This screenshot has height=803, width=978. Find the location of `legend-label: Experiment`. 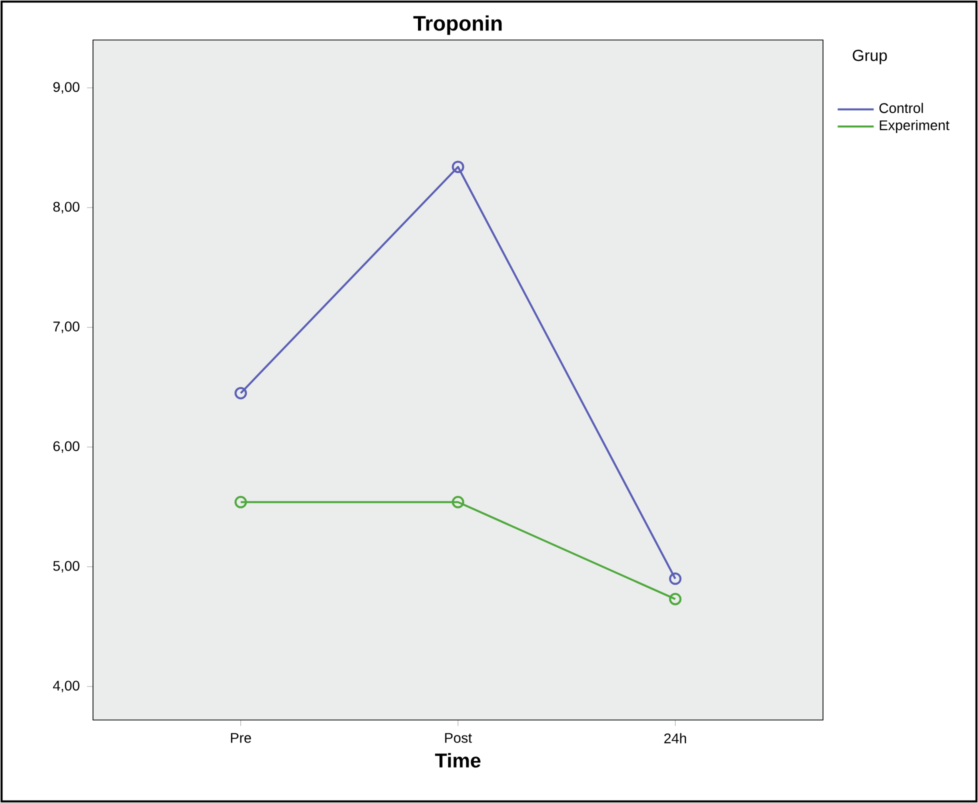

legend-label: Experiment is located at coordinates (915, 127).